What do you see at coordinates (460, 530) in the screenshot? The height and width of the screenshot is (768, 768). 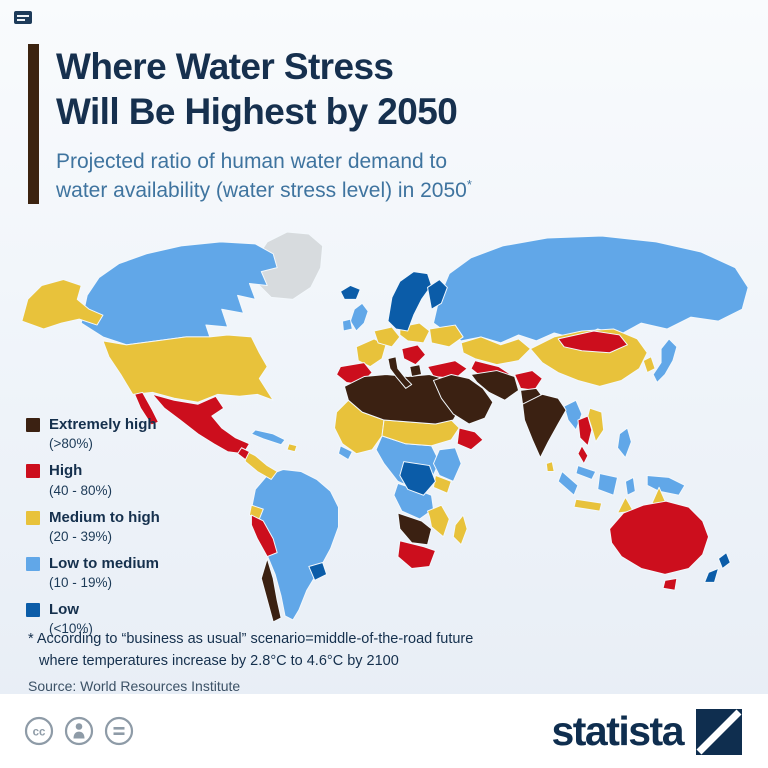 I see `map-madagascar` at bounding box center [460, 530].